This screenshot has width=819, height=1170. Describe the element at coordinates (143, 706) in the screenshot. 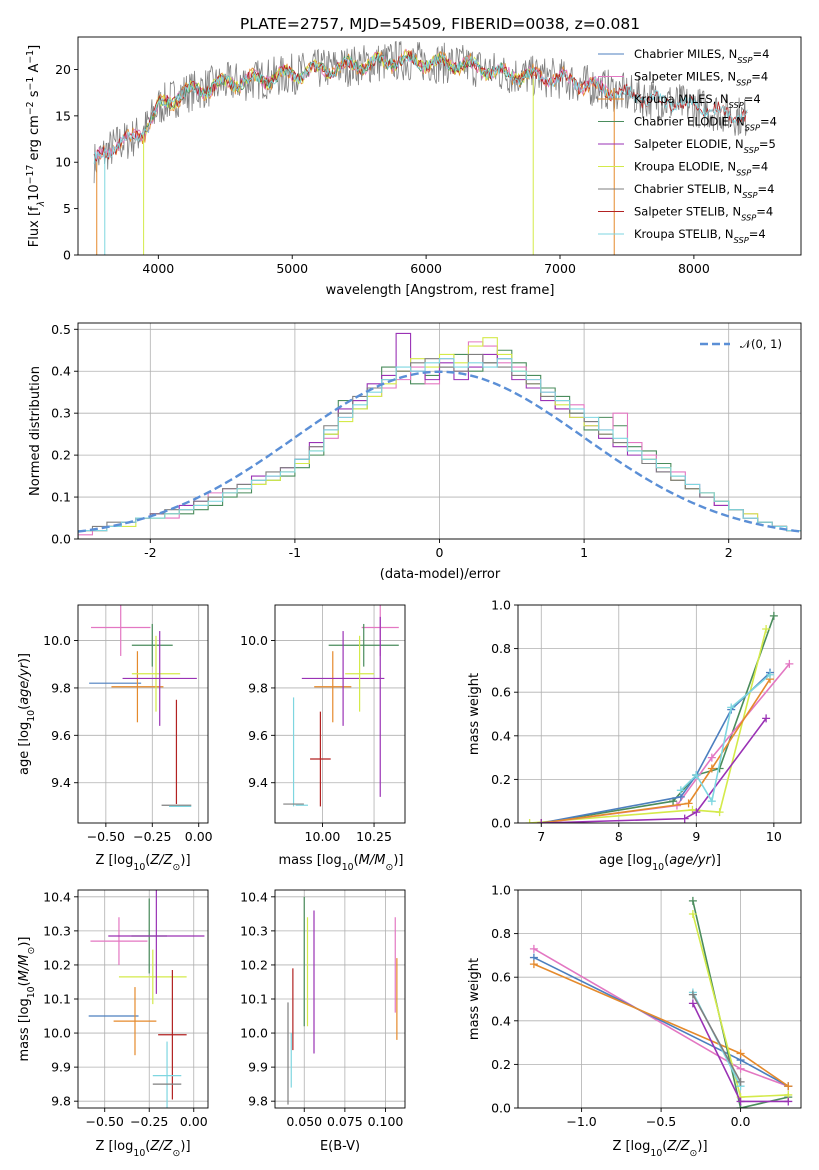

I see `plot-area-z_vs_age` at that location.